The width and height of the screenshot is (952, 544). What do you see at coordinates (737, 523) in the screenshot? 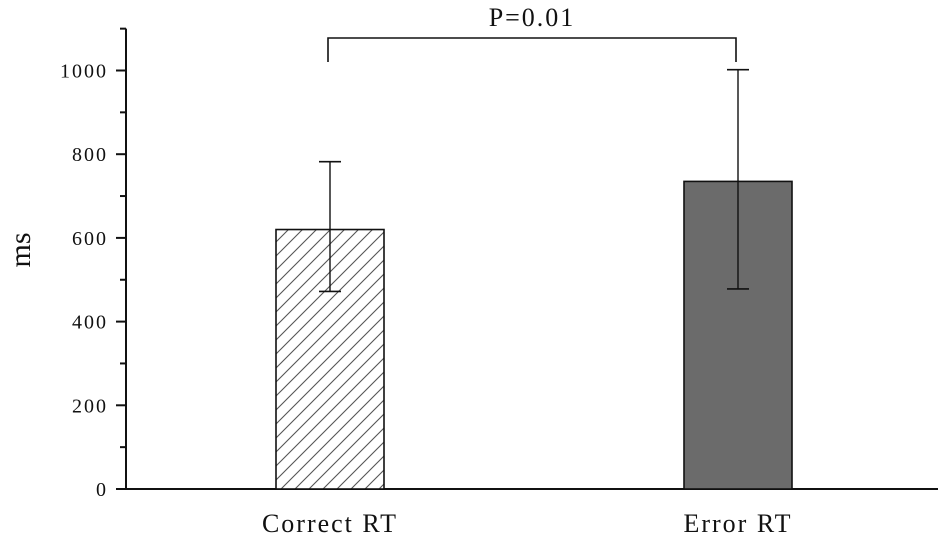
I see `x-category-label: Error RT` at bounding box center [737, 523].